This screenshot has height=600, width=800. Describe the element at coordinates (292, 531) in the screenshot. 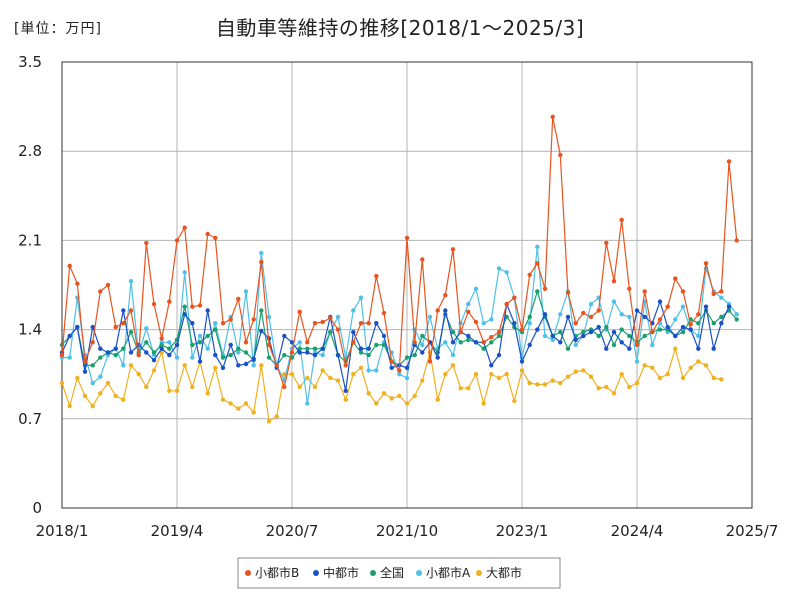

I see `x-tick-label: 2020/7` at that location.